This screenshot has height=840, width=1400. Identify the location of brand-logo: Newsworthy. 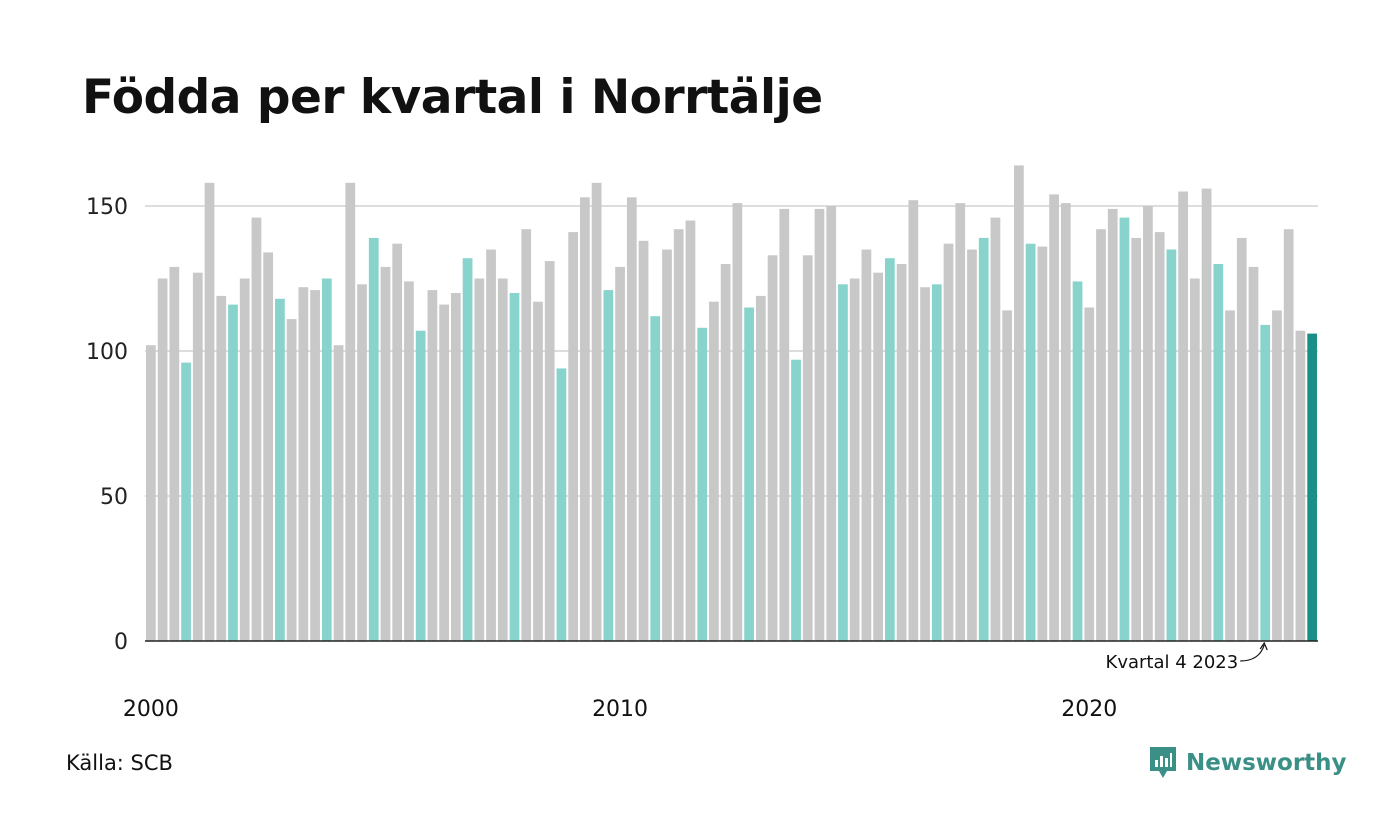
(1247, 763).